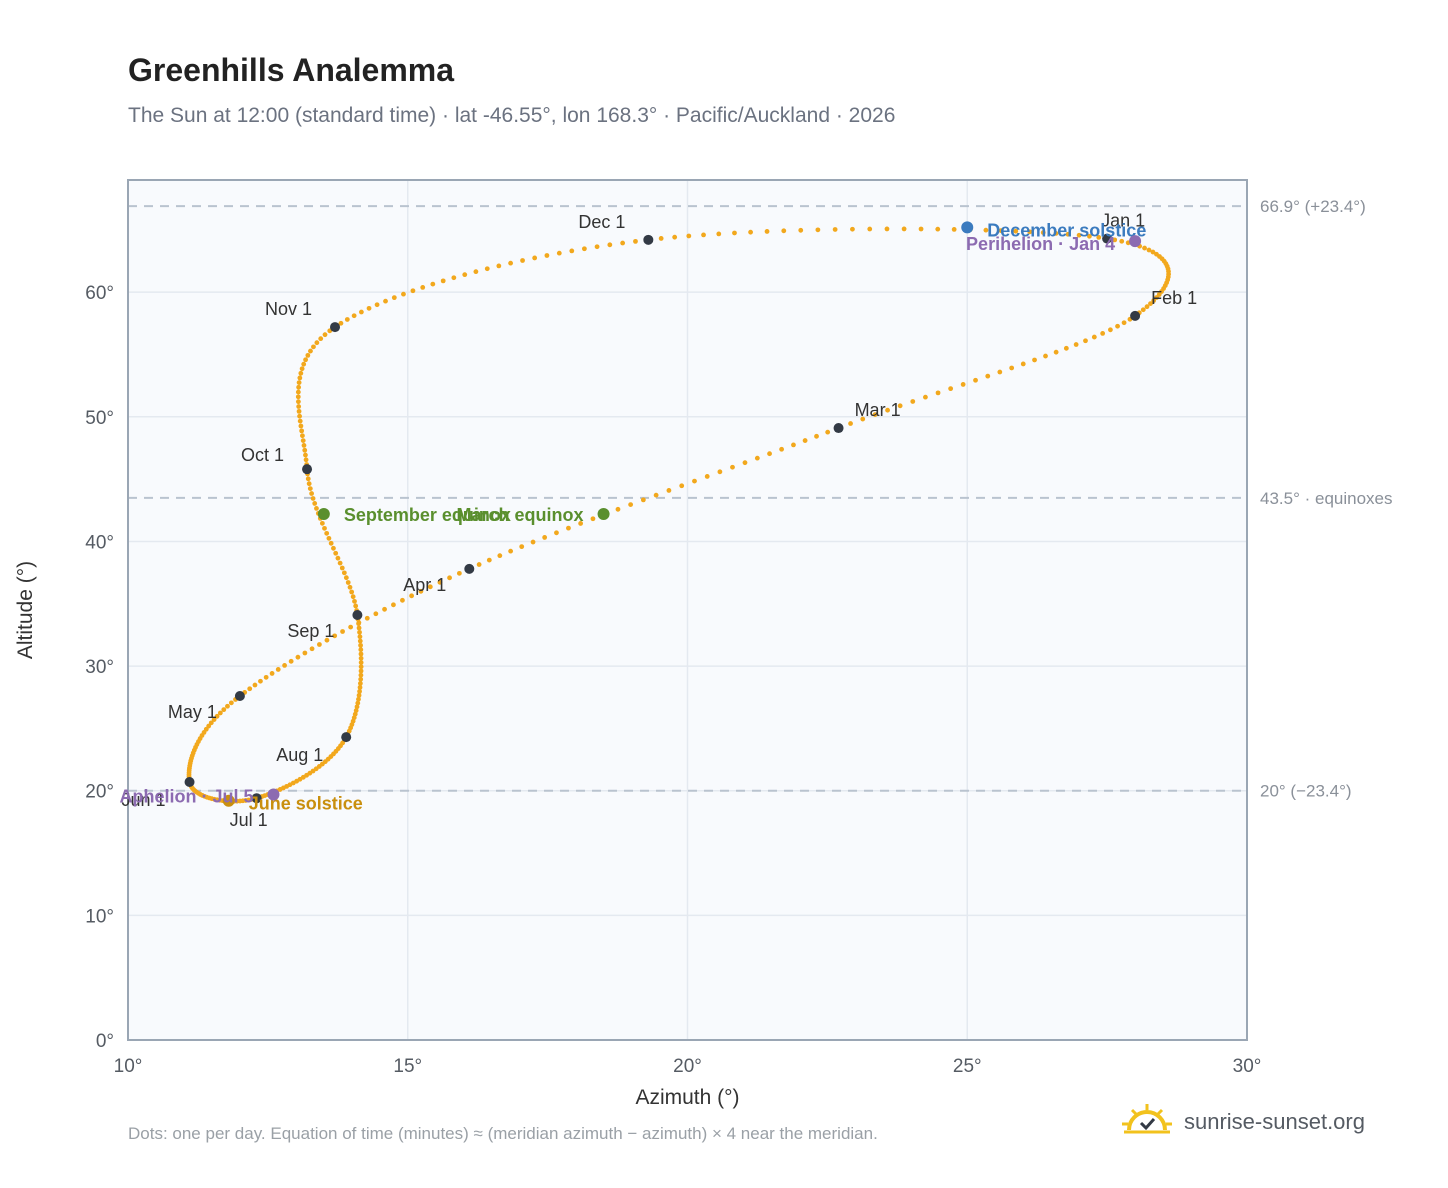 The width and height of the screenshot is (1448, 1188). I want to click on month-marker-label: Aug 1, so click(299, 755).